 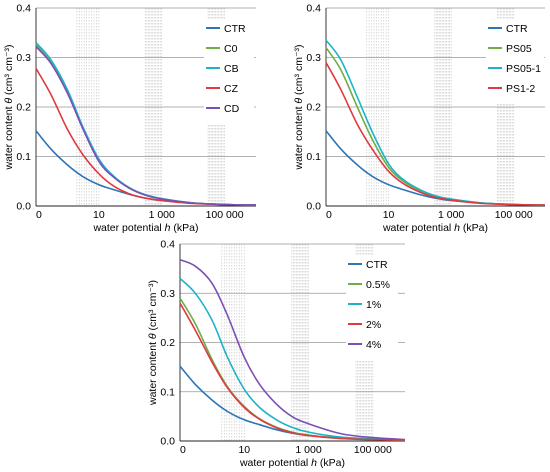 I want to click on legend-label: 2%, so click(x=373, y=325).